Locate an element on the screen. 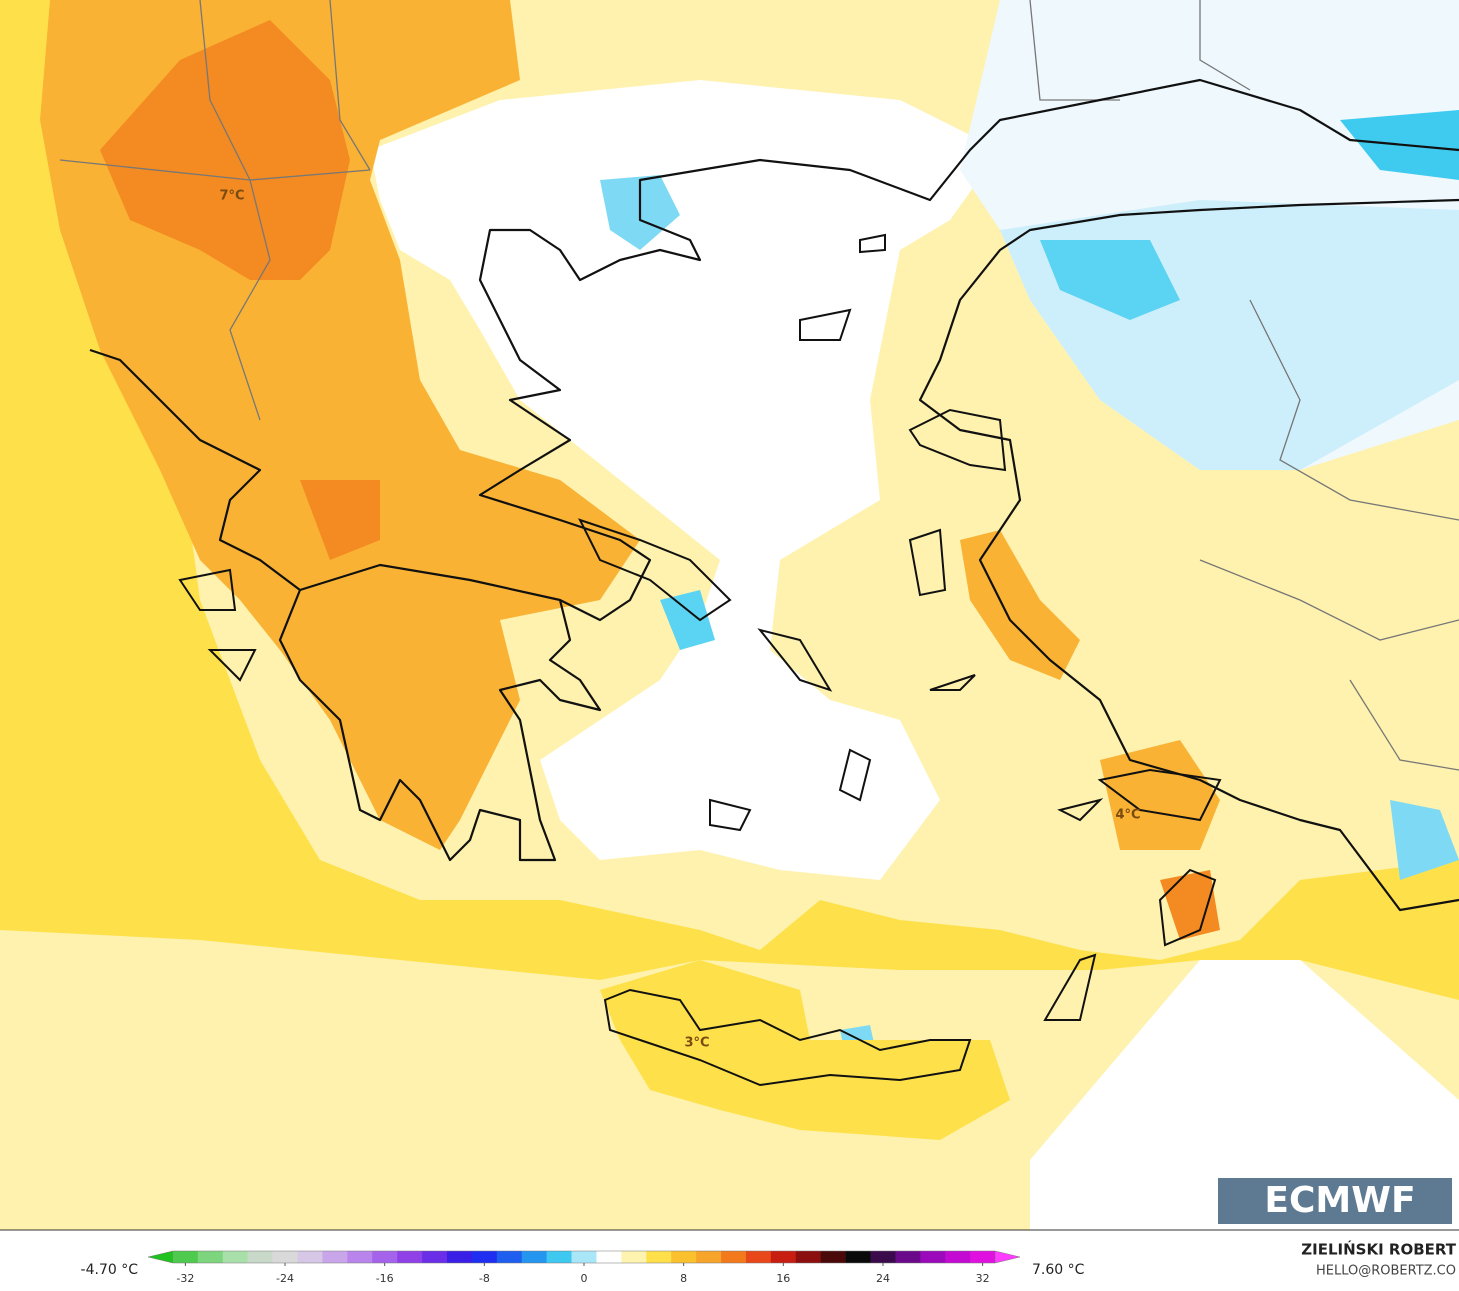 This screenshot has height=1291, width=1459. map-label: 4°C is located at coordinates (1127, 815).